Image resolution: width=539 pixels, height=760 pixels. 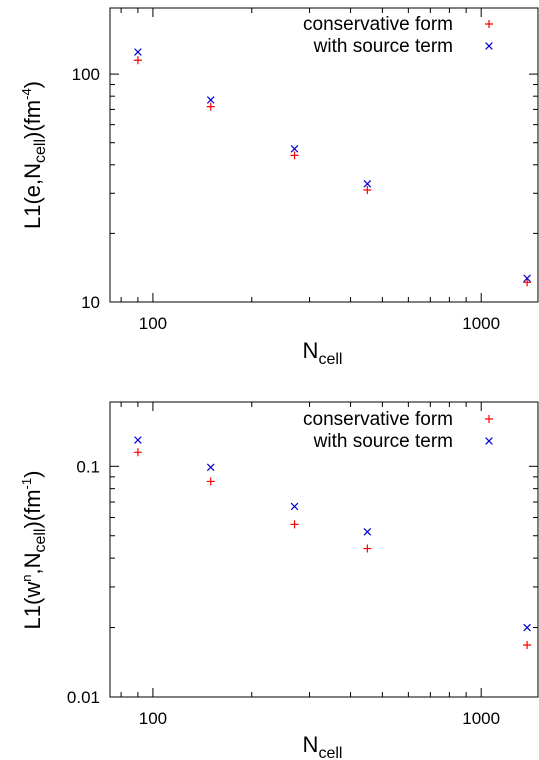 What do you see at coordinates (88, 466) in the screenshot?
I see `y-tick-label: 0.1` at bounding box center [88, 466].